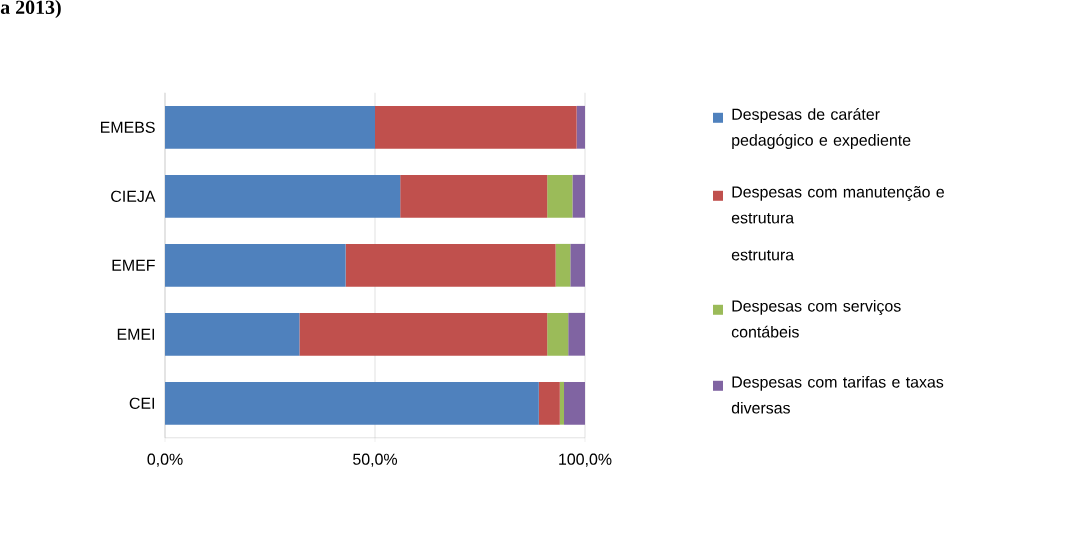 This screenshot has width=1067, height=538. What do you see at coordinates (142, 403) in the screenshot?
I see `y-tick-label: CEI` at bounding box center [142, 403].